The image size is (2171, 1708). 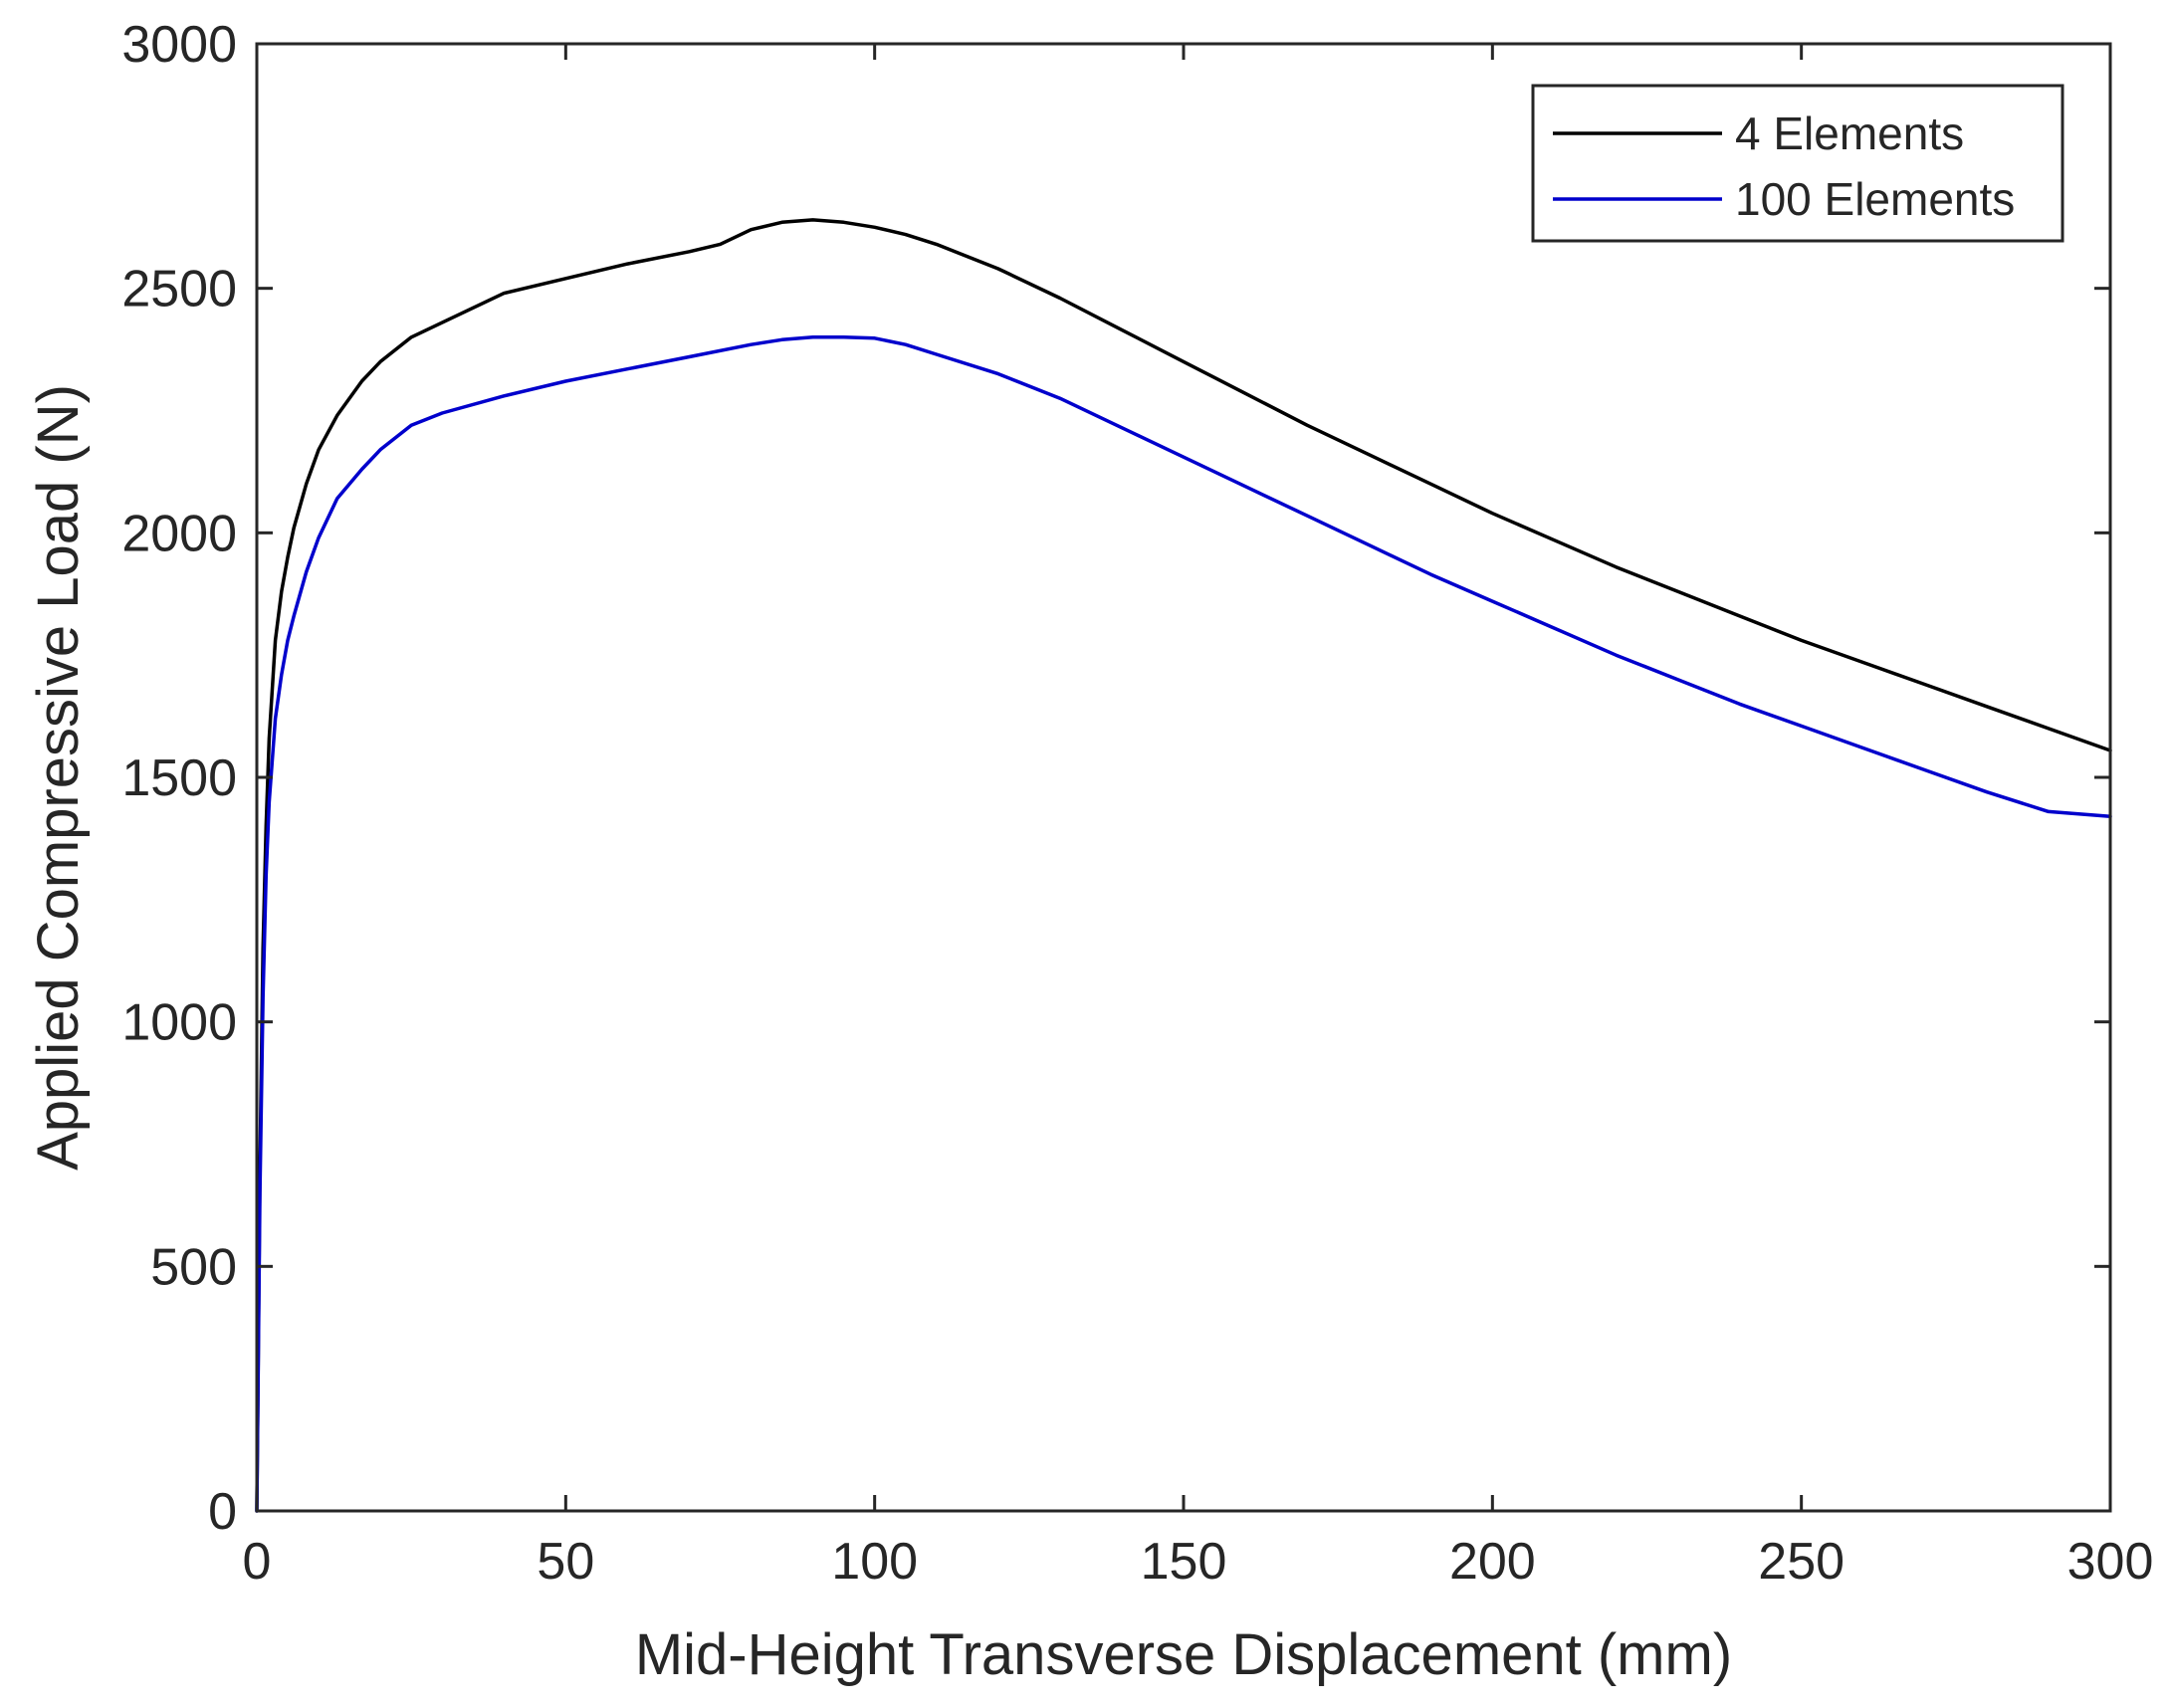 What do you see at coordinates (179, 1023) in the screenshot?
I see `y-tick-label: 1000` at bounding box center [179, 1023].